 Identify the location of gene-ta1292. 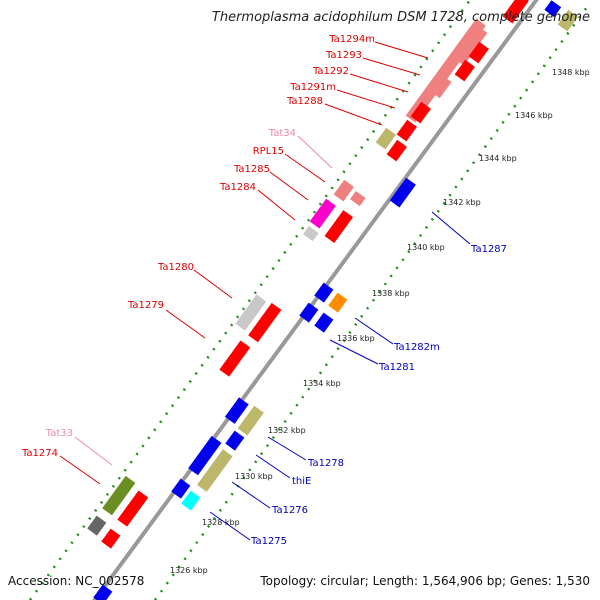
(464, 70).